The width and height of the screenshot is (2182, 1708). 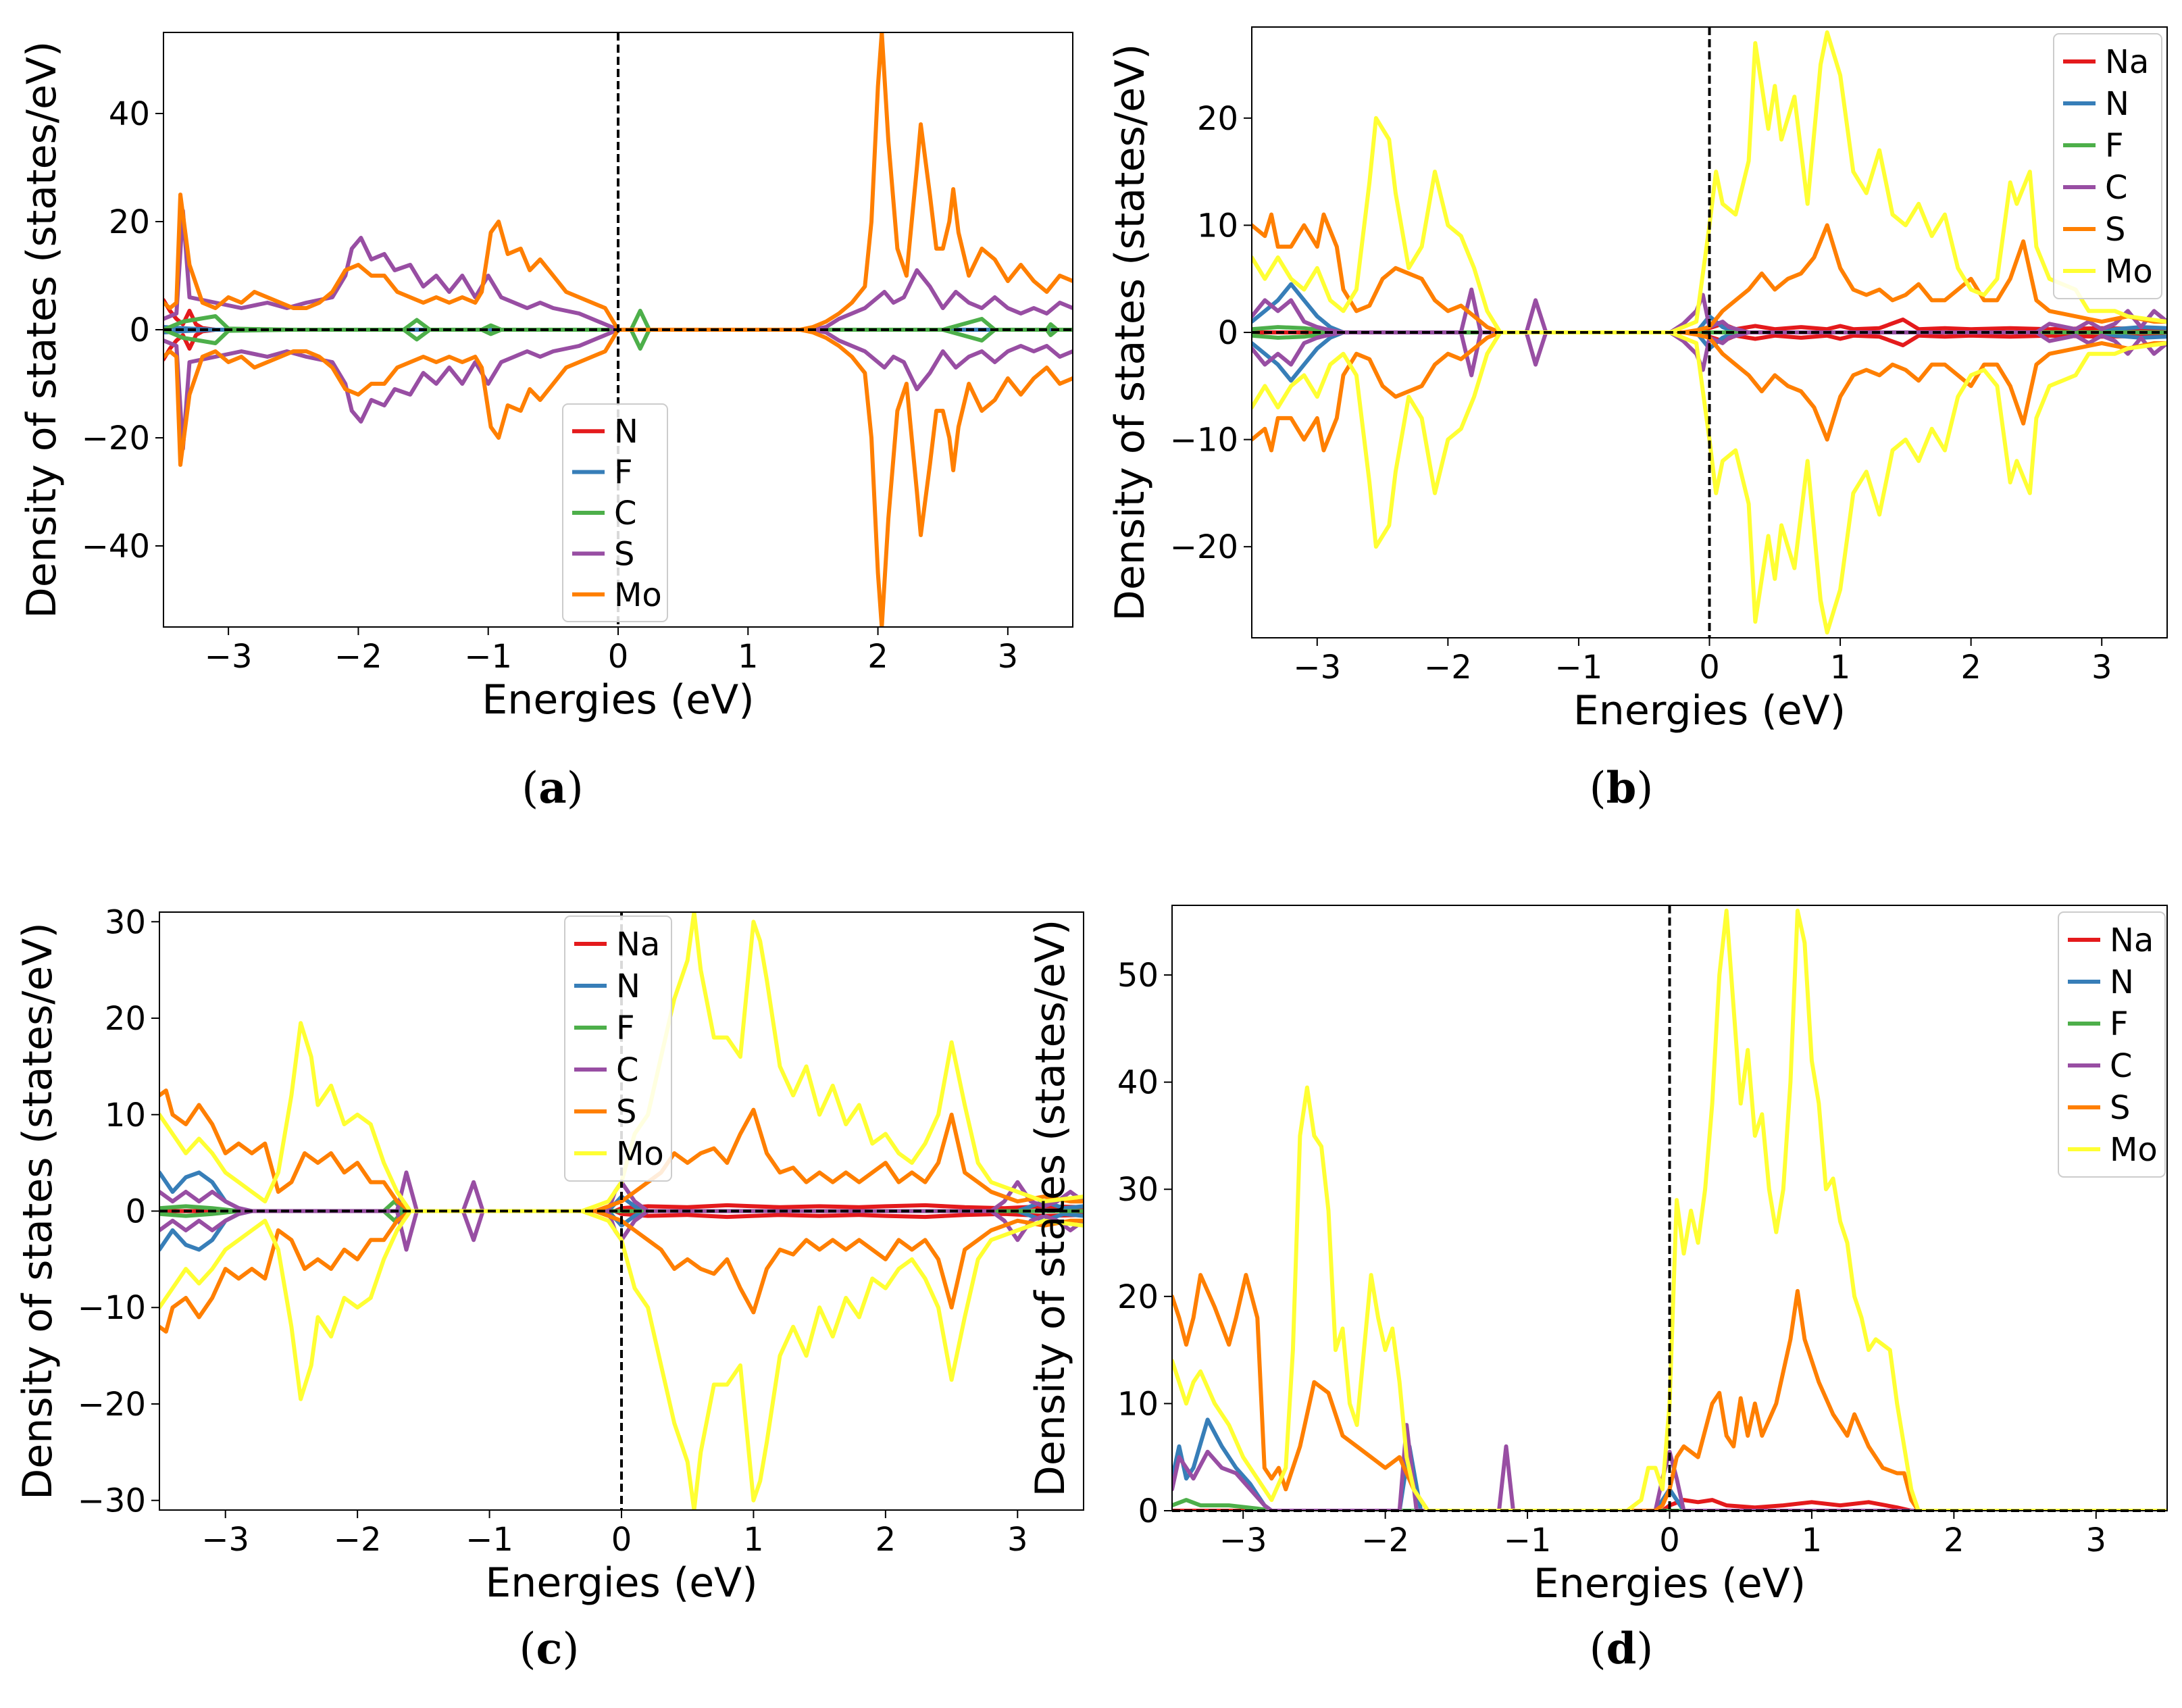 What do you see at coordinates (1204, 441) in the screenshot?
I see `y-tick-label: −10` at bounding box center [1204, 441].